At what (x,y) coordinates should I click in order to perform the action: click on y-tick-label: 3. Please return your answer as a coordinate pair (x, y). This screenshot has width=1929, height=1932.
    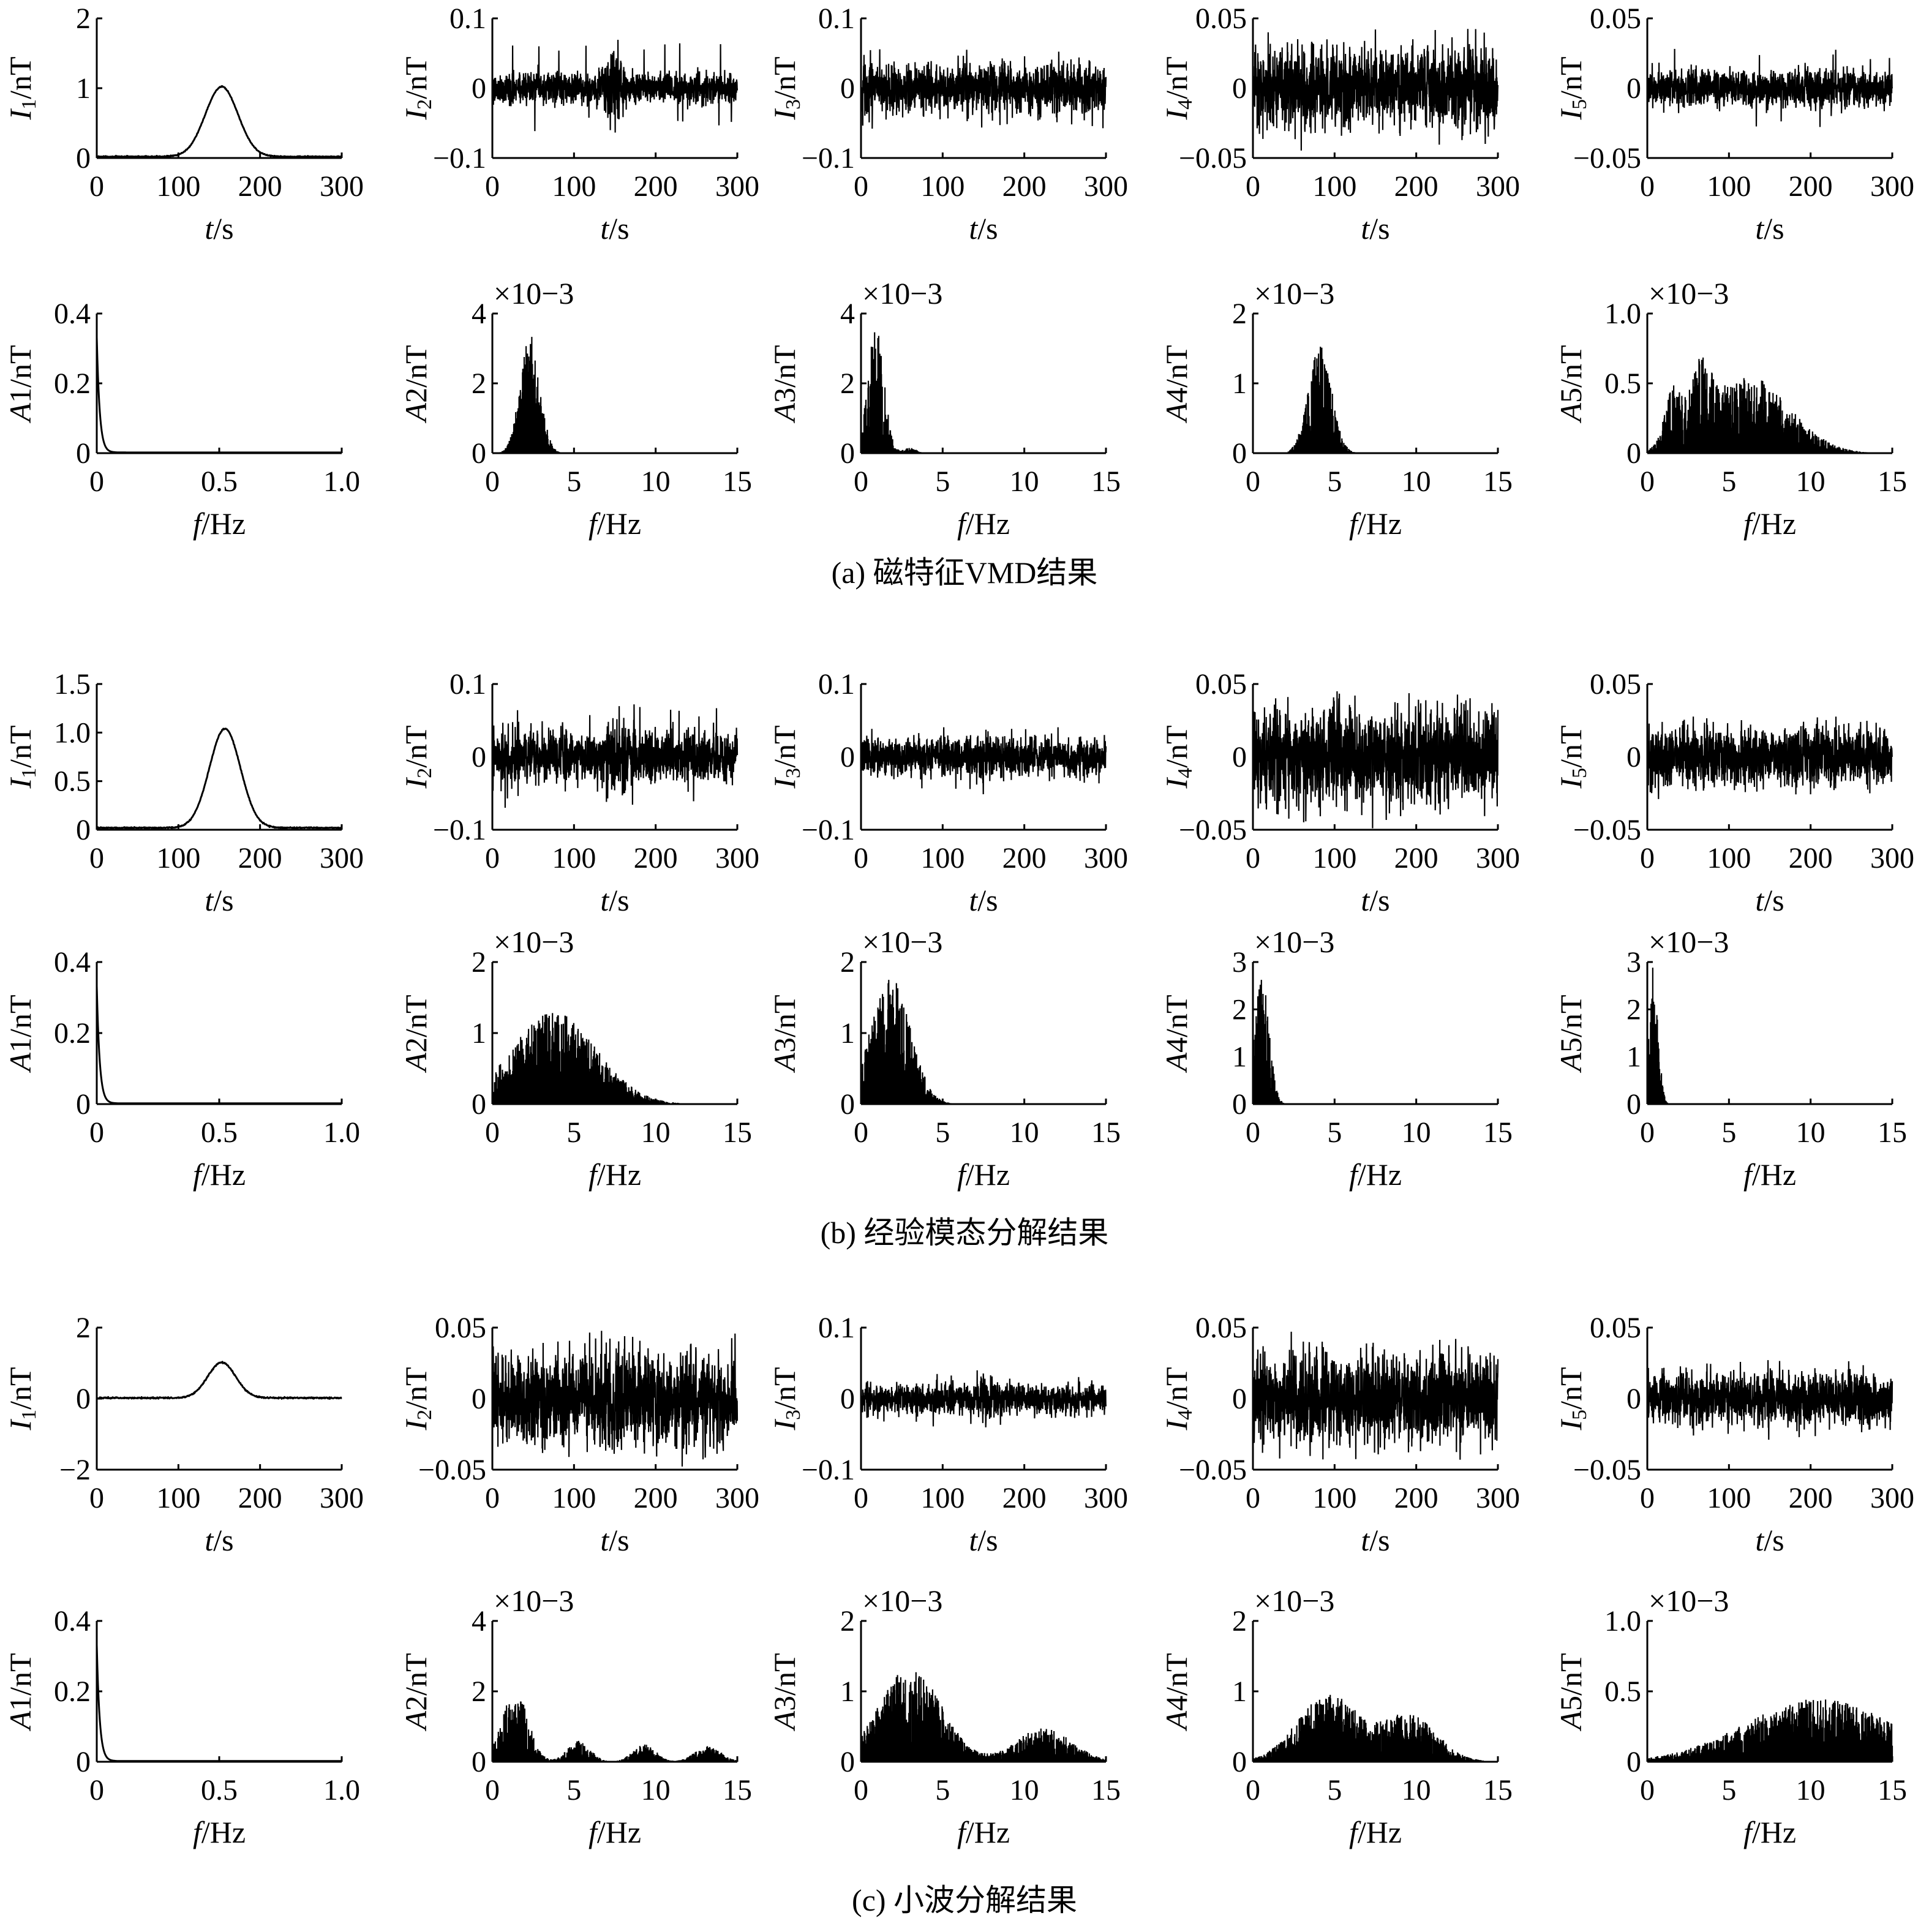
    Looking at the image, I should click on (1633, 962).